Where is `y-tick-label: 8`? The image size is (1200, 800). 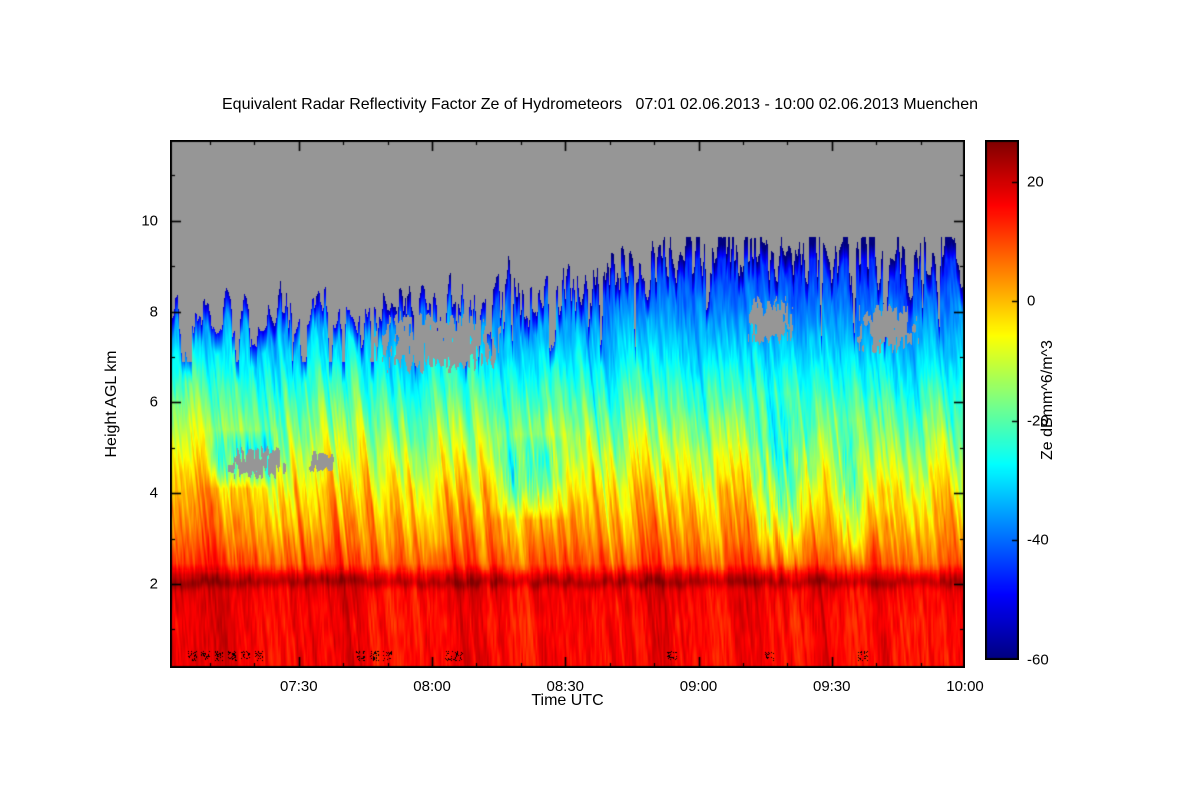
y-tick-label: 8 is located at coordinates (153, 312).